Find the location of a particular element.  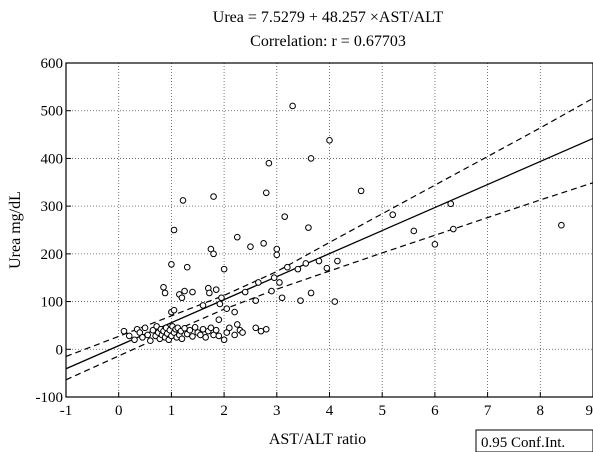

y-tick-label: 200 is located at coordinates (52, 255).